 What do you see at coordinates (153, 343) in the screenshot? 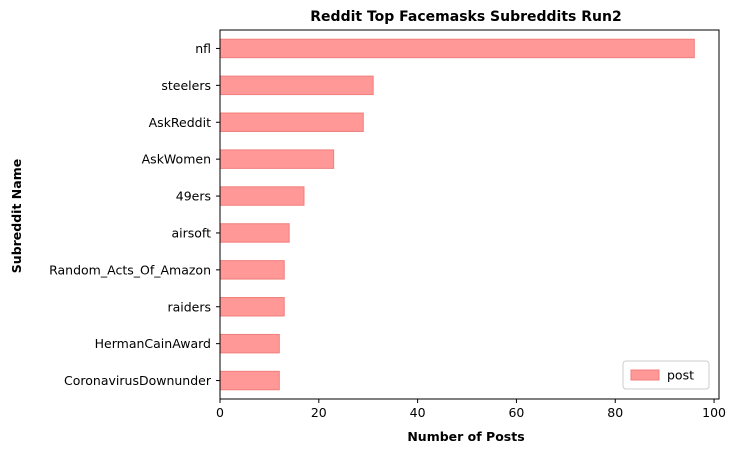
I see `y-tick-label: HermanCainAward` at bounding box center [153, 343].